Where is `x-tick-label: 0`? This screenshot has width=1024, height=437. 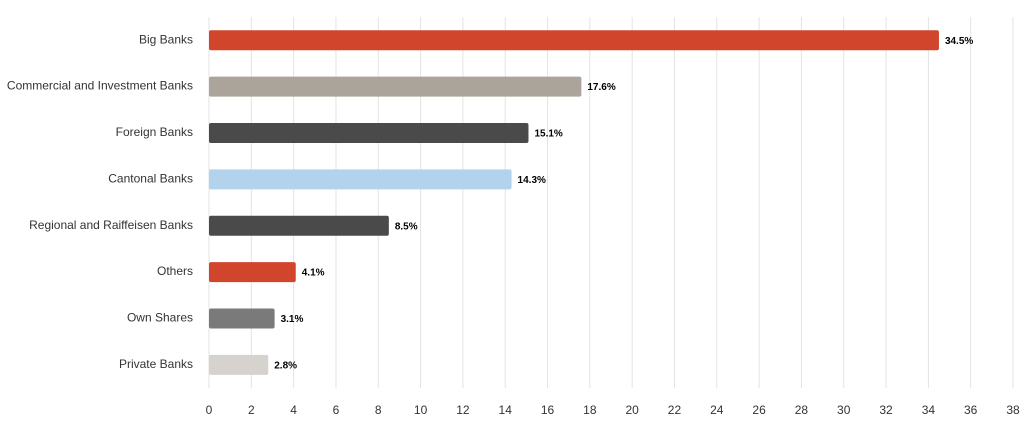 x-tick-label: 0 is located at coordinates (209, 410).